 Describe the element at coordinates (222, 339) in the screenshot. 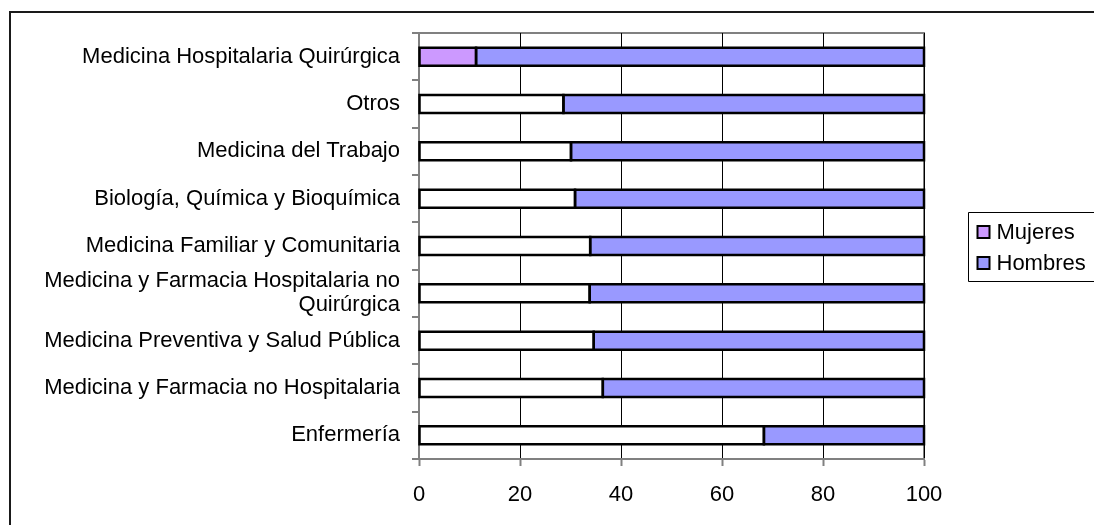

I see `y-tick-label: Medicina Preventiva y Salud Pública` at that location.